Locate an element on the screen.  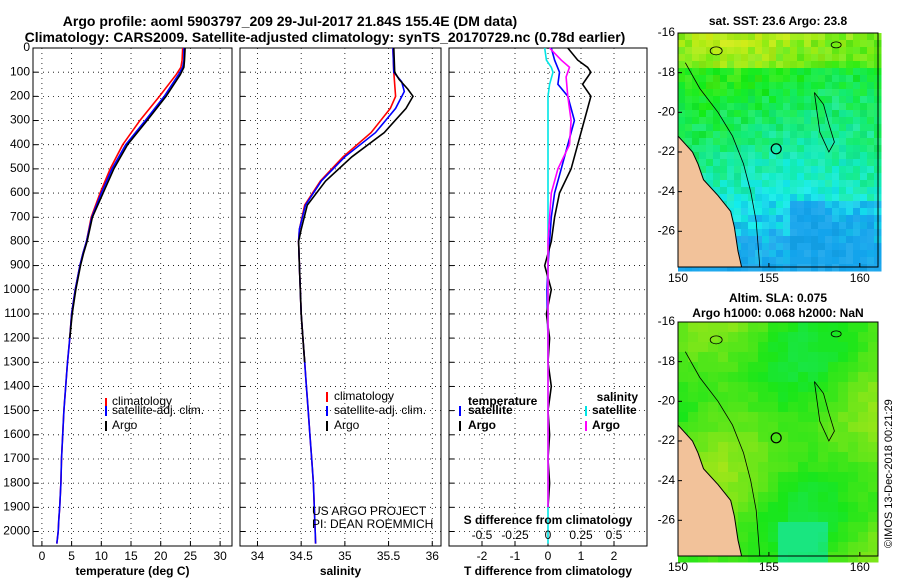
secondary-tick-label: 0 is located at coordinates (548, 535).